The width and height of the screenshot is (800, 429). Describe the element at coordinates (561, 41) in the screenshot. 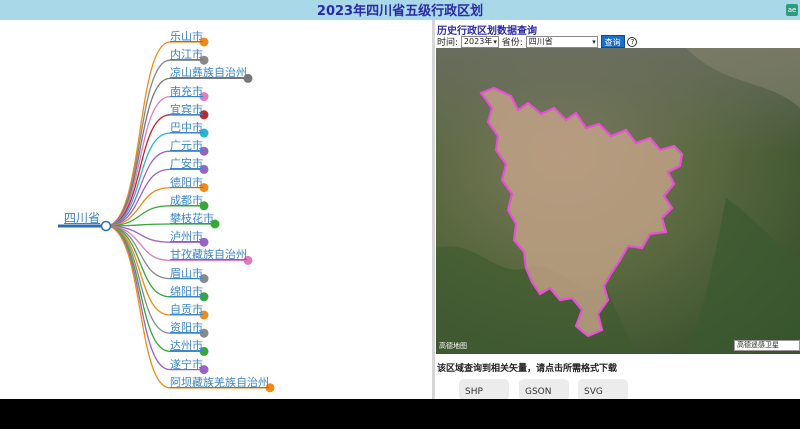

I see `province-select: 四川省 ▾` at that location.